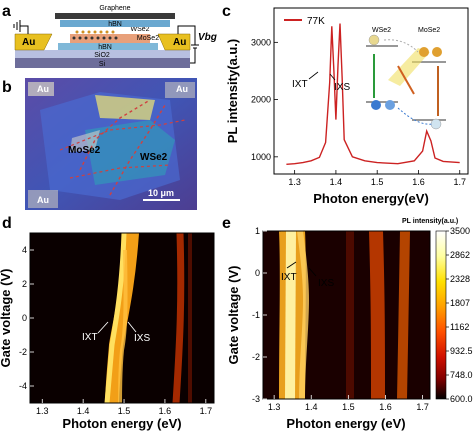 This screenshot has width=474, height=431. Describe the element at coordinates (459, 327) in the screenshot. I see `colorbar-tick-label: 1162` at that location.